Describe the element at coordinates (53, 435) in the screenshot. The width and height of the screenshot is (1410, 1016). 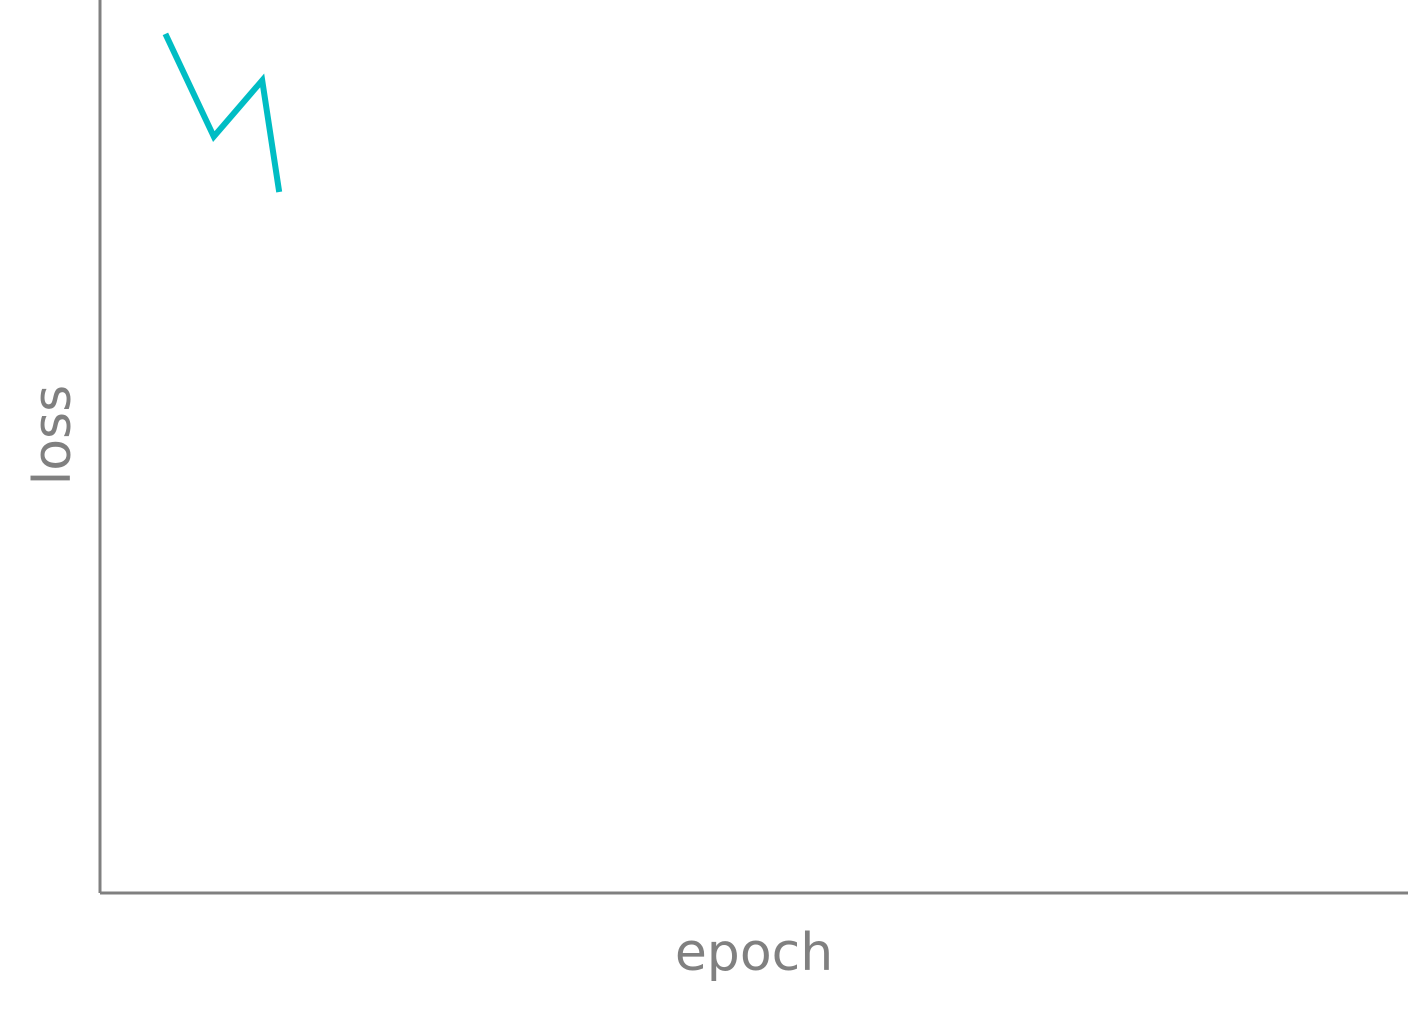
I see `y-axis-label: loss` at that location.